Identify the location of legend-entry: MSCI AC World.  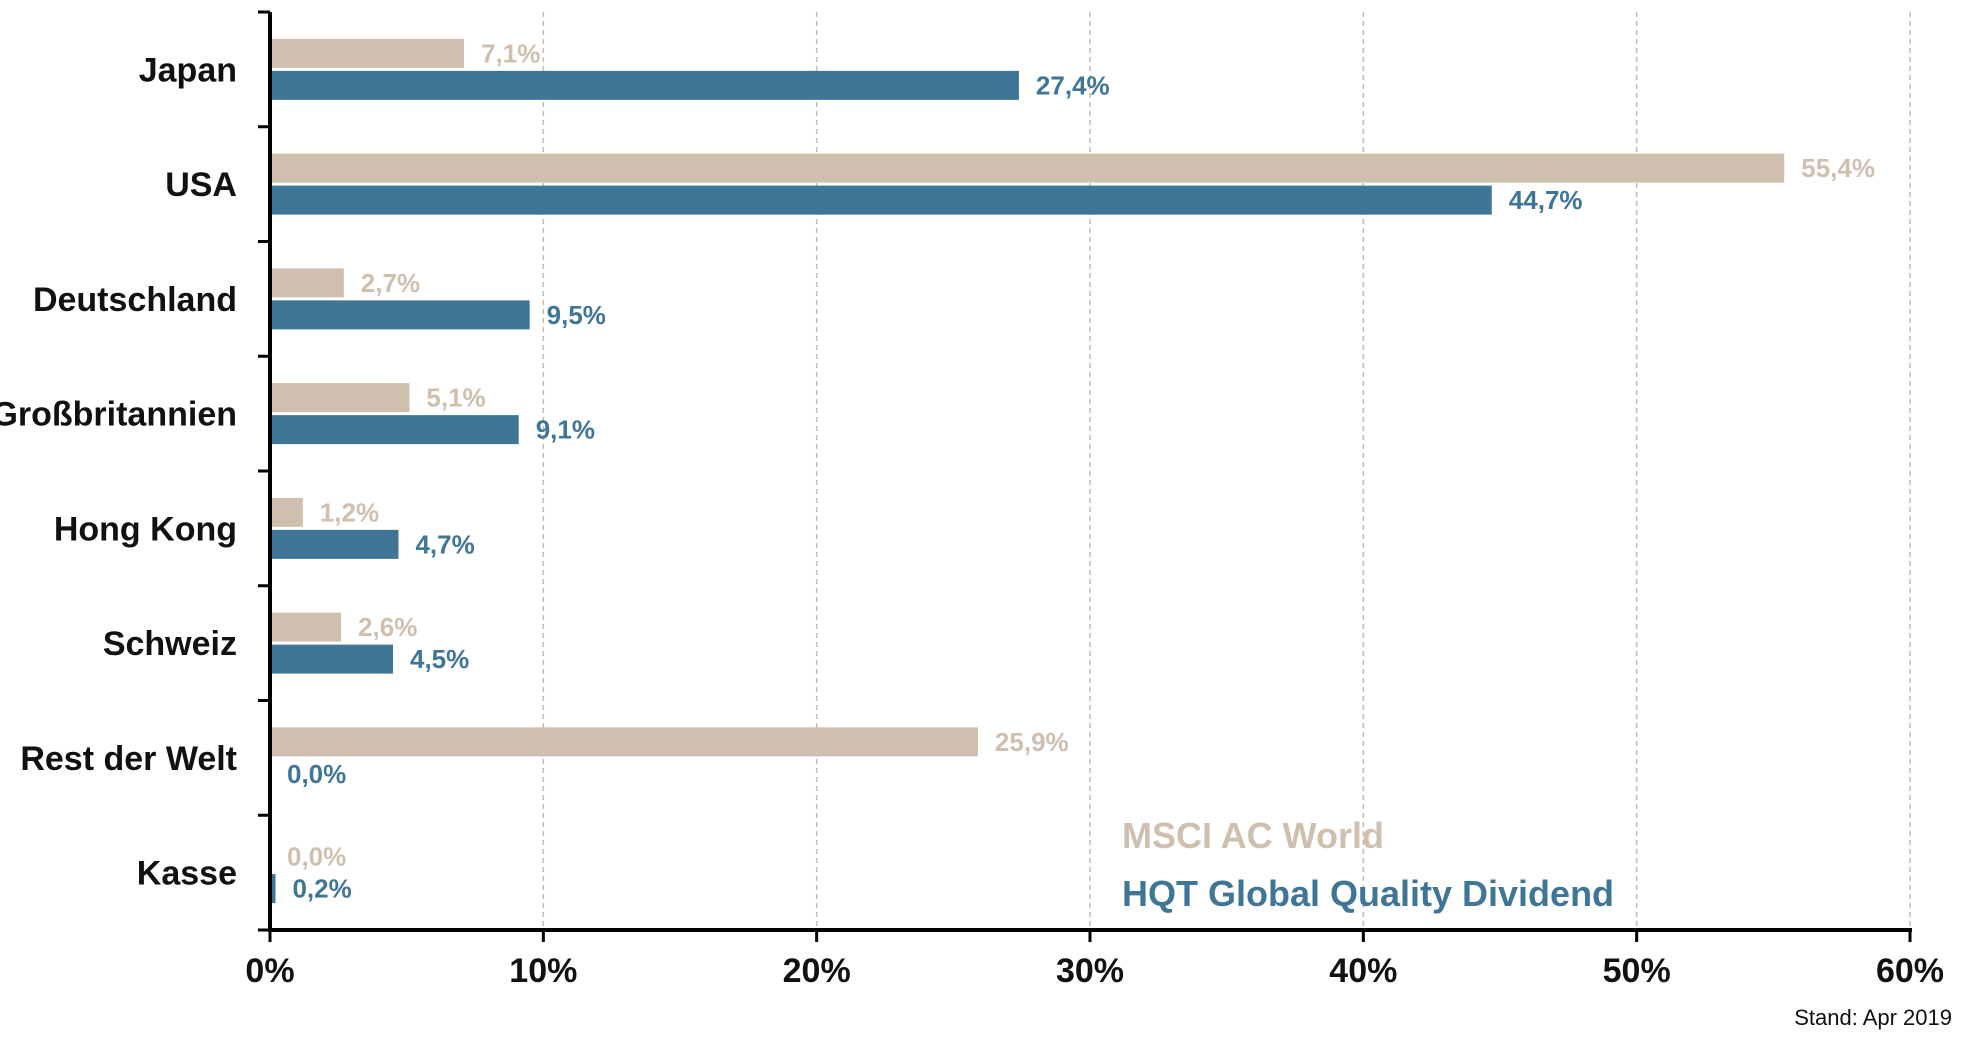
(1253, 835).